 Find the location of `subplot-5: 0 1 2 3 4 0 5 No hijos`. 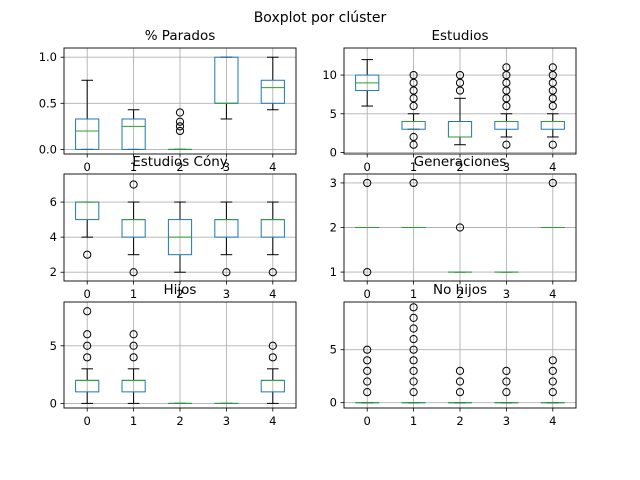

subplot-5: 0 1 2 3 4 0 5 No hijos is located at coordinates (453, 355).